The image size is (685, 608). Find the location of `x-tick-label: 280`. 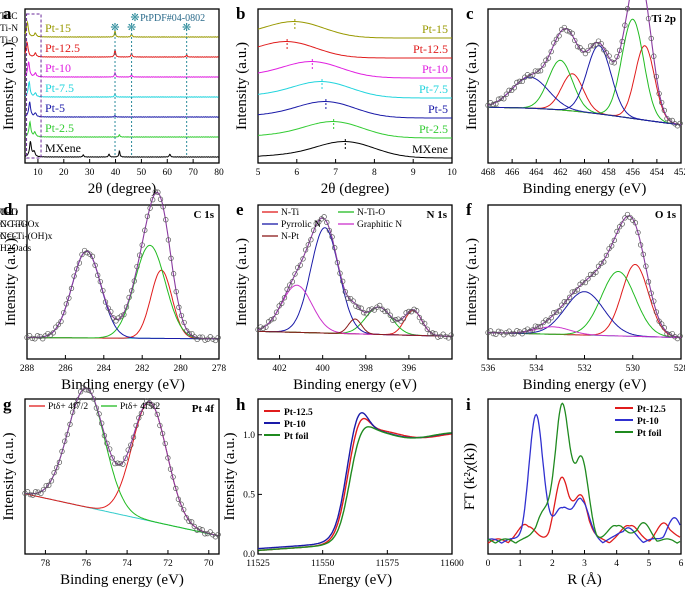

x-tick-label: 280 is located at coordinates (180, 369).